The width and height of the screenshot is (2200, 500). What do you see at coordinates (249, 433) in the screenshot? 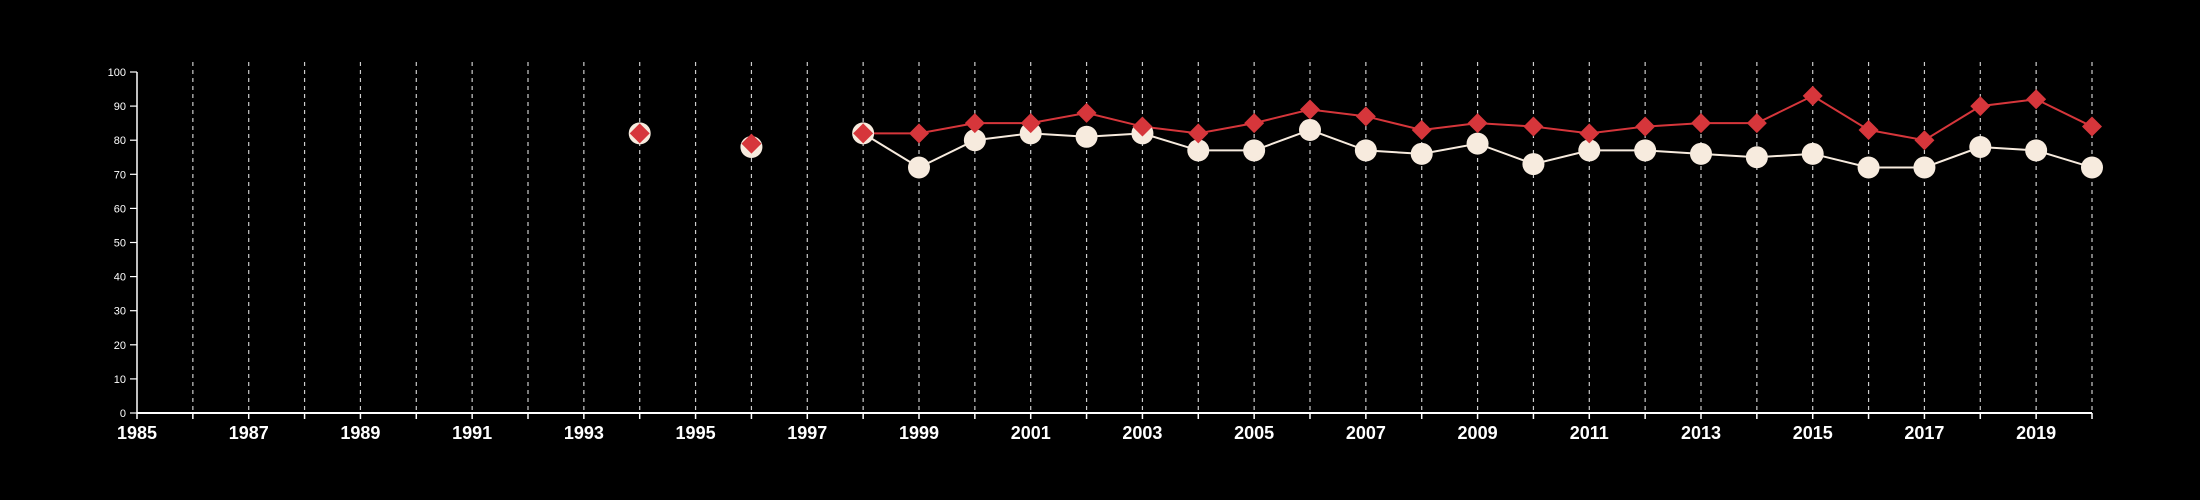
I see `x-tick-label-1987: 1987` at bounding box center [249, 433].